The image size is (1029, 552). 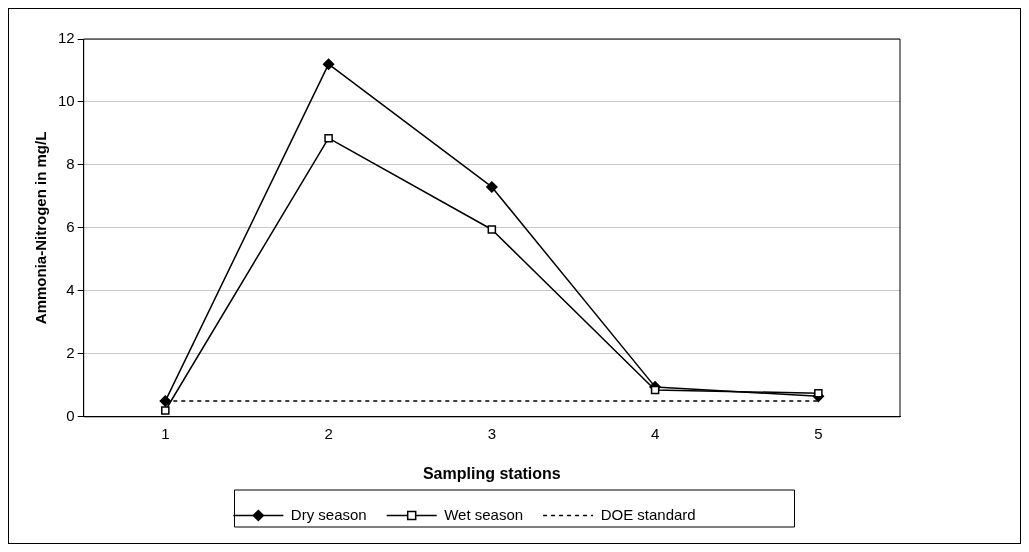 What do you see at coordinates (70, 164) in the screenshot?
I see `y-tick-label: 8` at bounding box center [70, 164].